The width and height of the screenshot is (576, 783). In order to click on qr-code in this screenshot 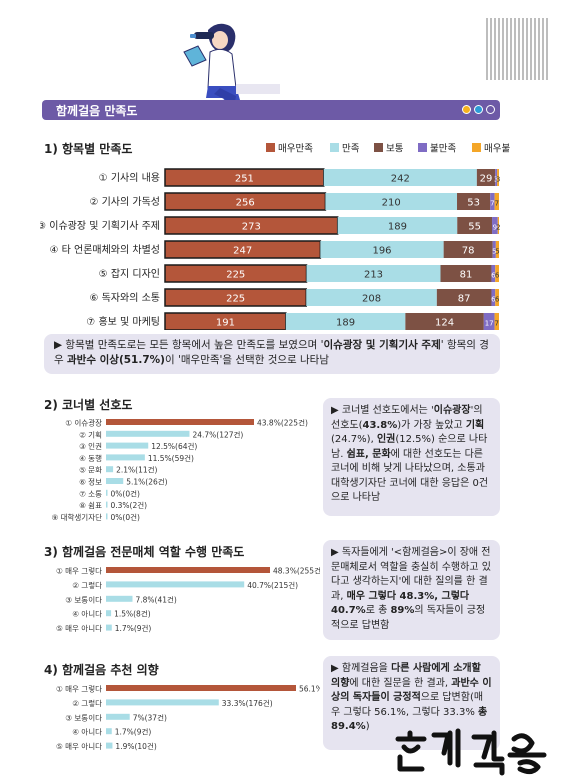, I will do `click(517, 49)`.